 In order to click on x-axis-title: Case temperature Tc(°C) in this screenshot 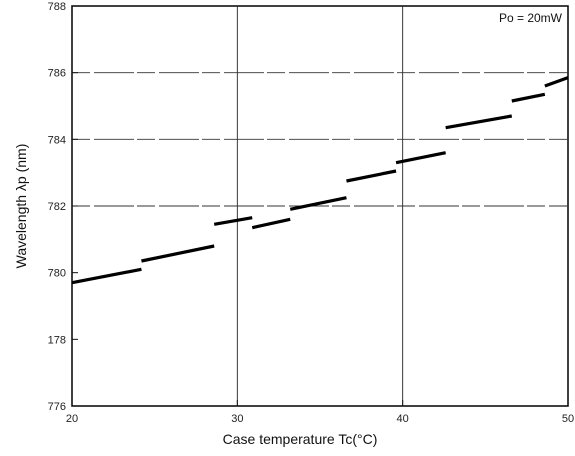, I will do `click(300, 439)`.